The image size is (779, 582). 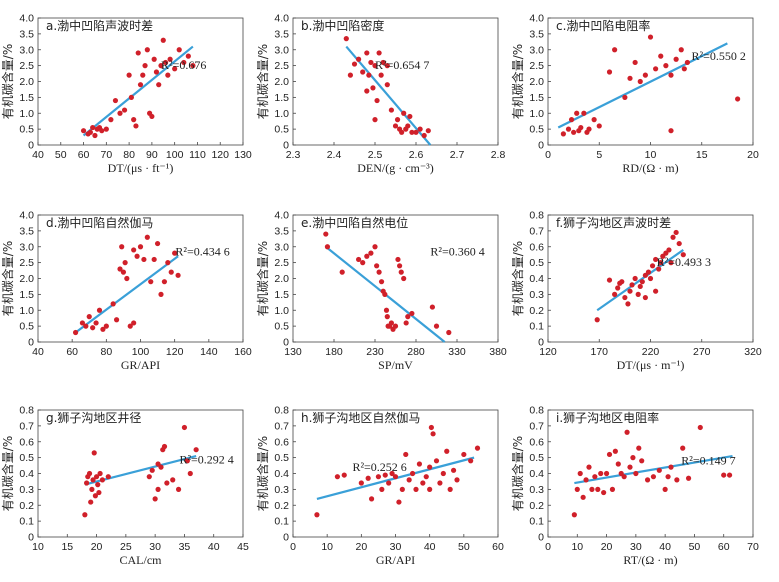 I want to click on y-tick-label: 0.2, so click(x=536, y=506).